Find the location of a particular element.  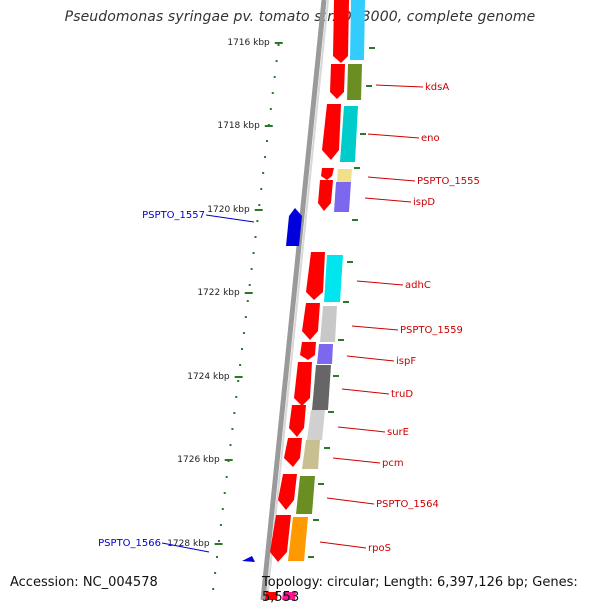

gene-label: surE is located at coordinates (398, 432).